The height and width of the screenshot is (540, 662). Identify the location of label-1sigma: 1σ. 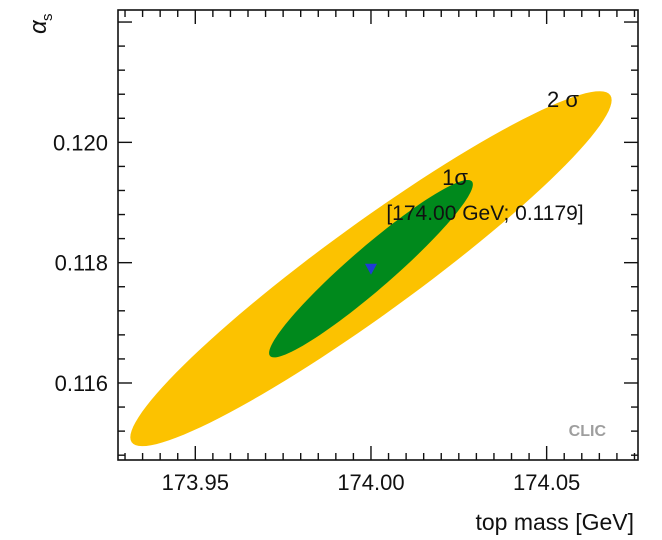
(455, 177).